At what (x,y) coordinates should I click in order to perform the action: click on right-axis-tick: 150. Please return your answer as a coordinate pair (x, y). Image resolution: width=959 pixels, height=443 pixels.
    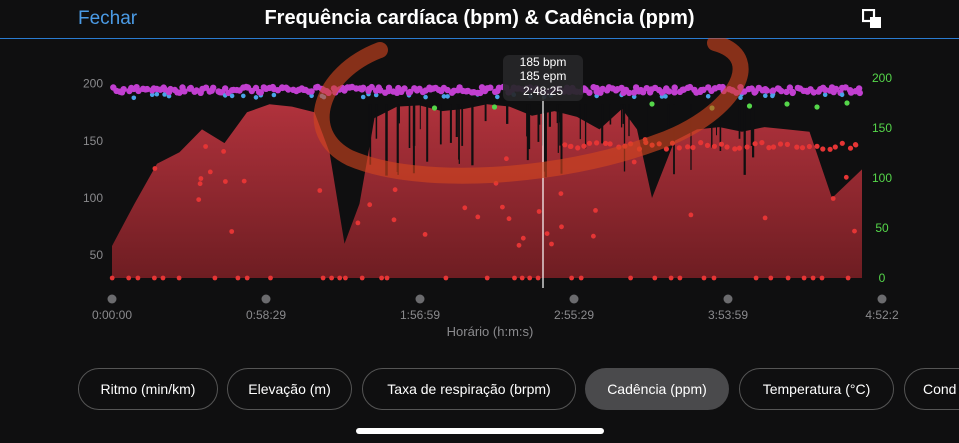
    Looking at the image, I should click on (882, 128).